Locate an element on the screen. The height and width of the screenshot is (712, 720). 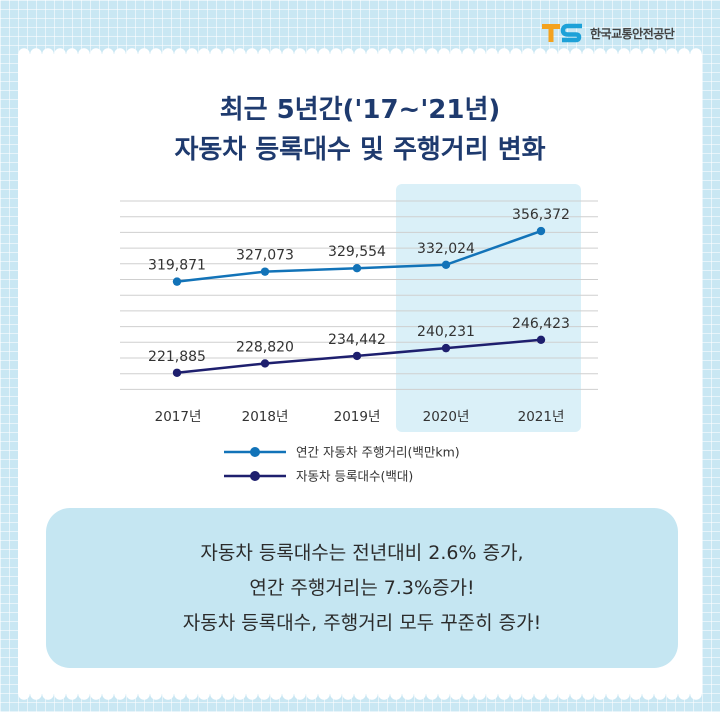
x-tick-label: 2021년 is located at coordinates (541, 417).